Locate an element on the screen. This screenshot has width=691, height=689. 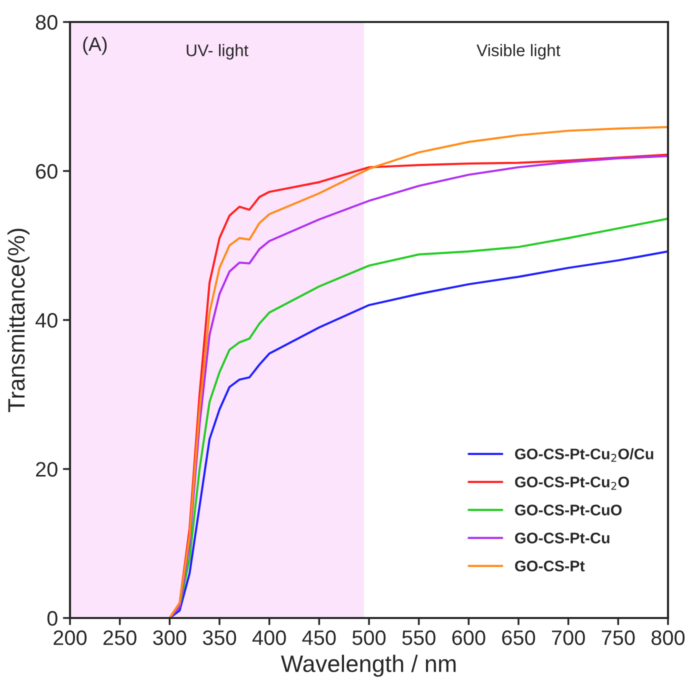
legend-label: GO-CS-Pt-Cu is located at coordinates (562, 538).